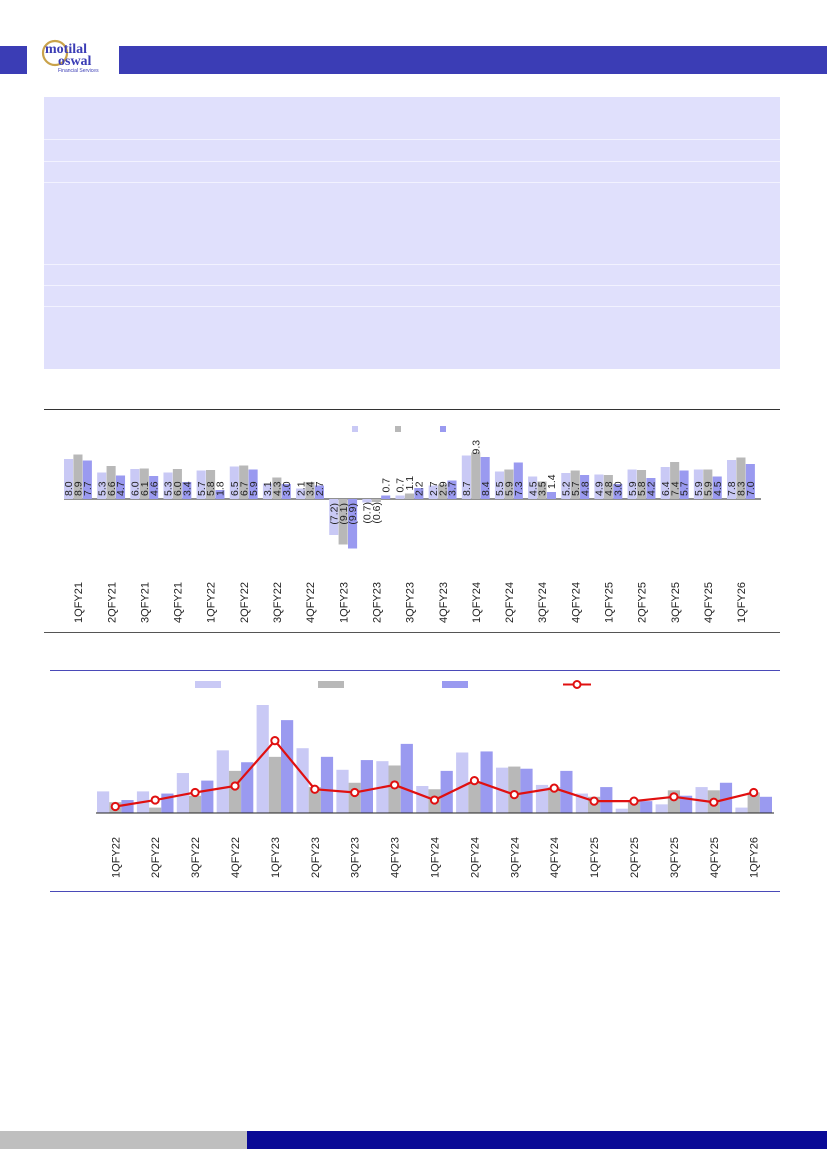 Image resolution: width=827 pixels, height=1169 pixels. I want to click on line-point-1QFY22, so click(115, 806).